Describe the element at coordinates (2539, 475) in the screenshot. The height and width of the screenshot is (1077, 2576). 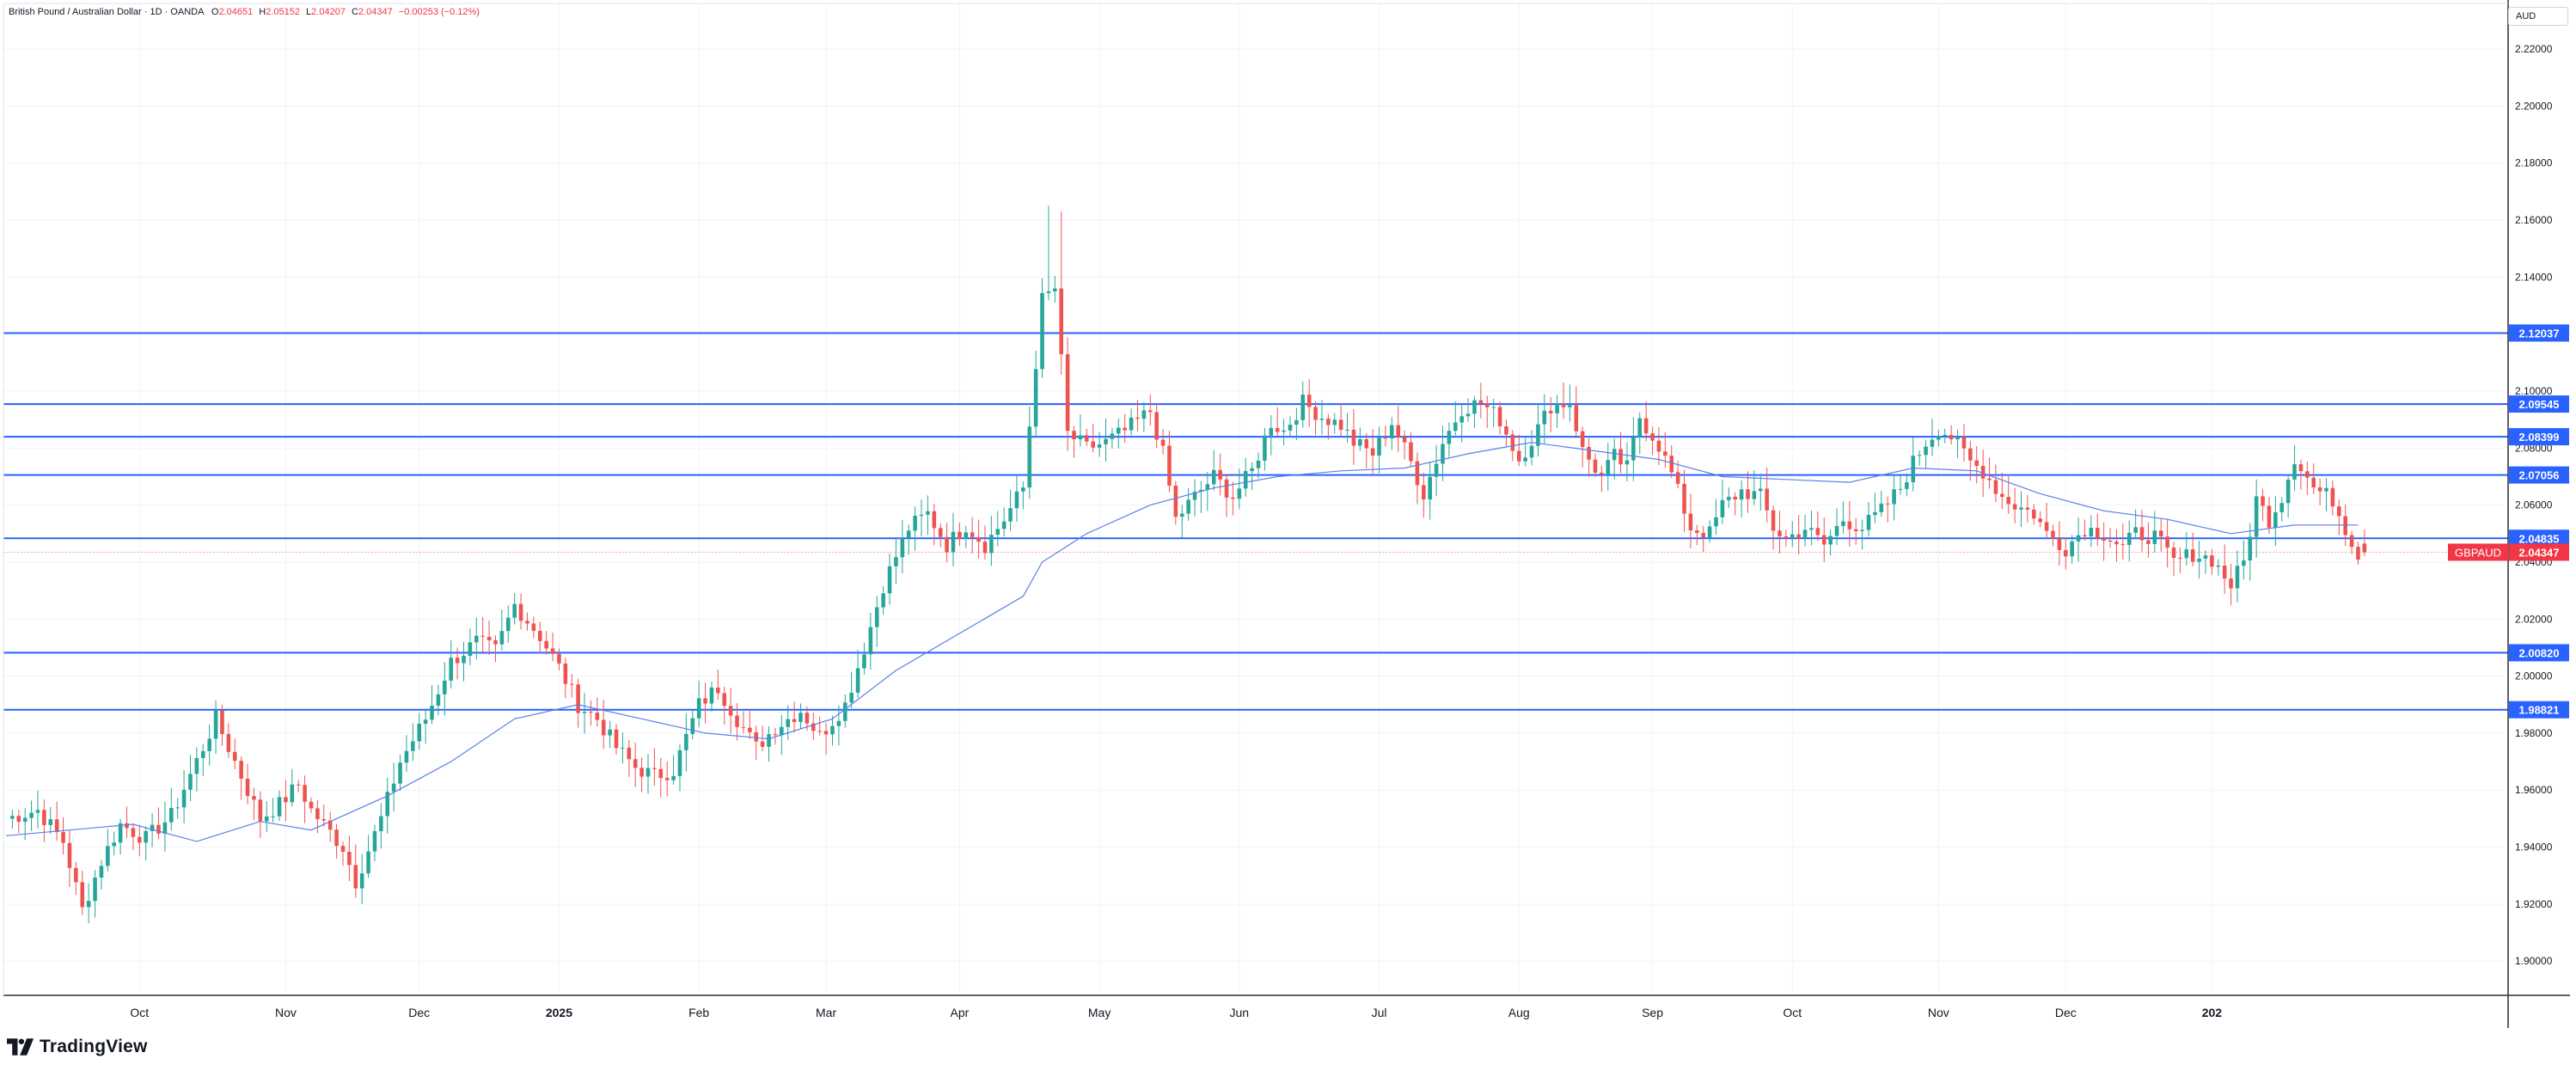
I see `level-price-label: 2.07056` at that location.